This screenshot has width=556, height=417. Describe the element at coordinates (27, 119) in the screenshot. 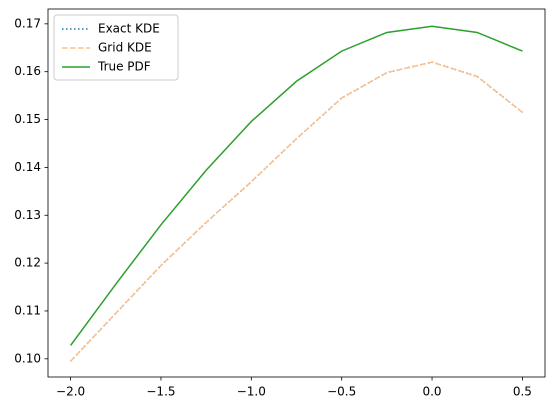

I see `y-tick-label: 0.15` at that location.